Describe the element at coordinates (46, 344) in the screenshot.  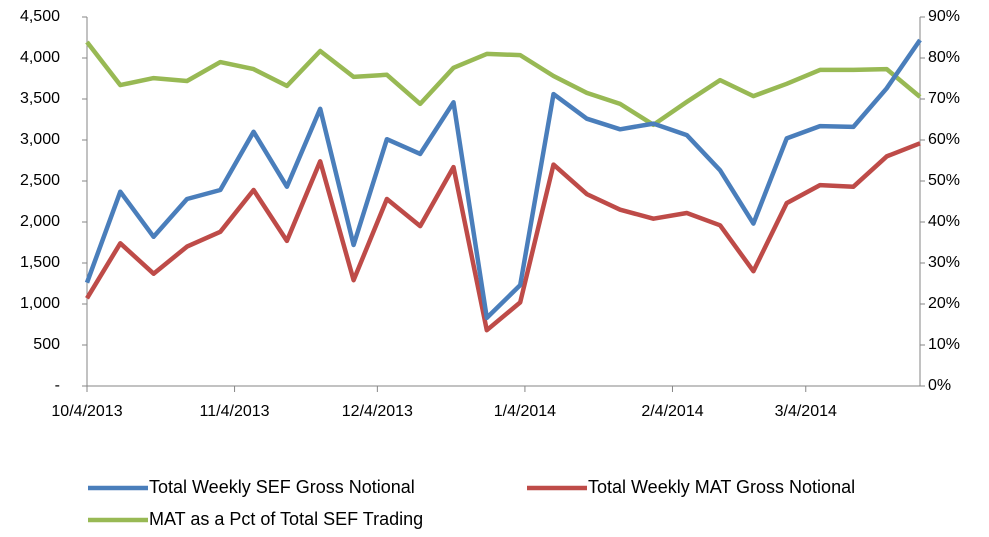
I see `y-tick-label: 500` at that location.